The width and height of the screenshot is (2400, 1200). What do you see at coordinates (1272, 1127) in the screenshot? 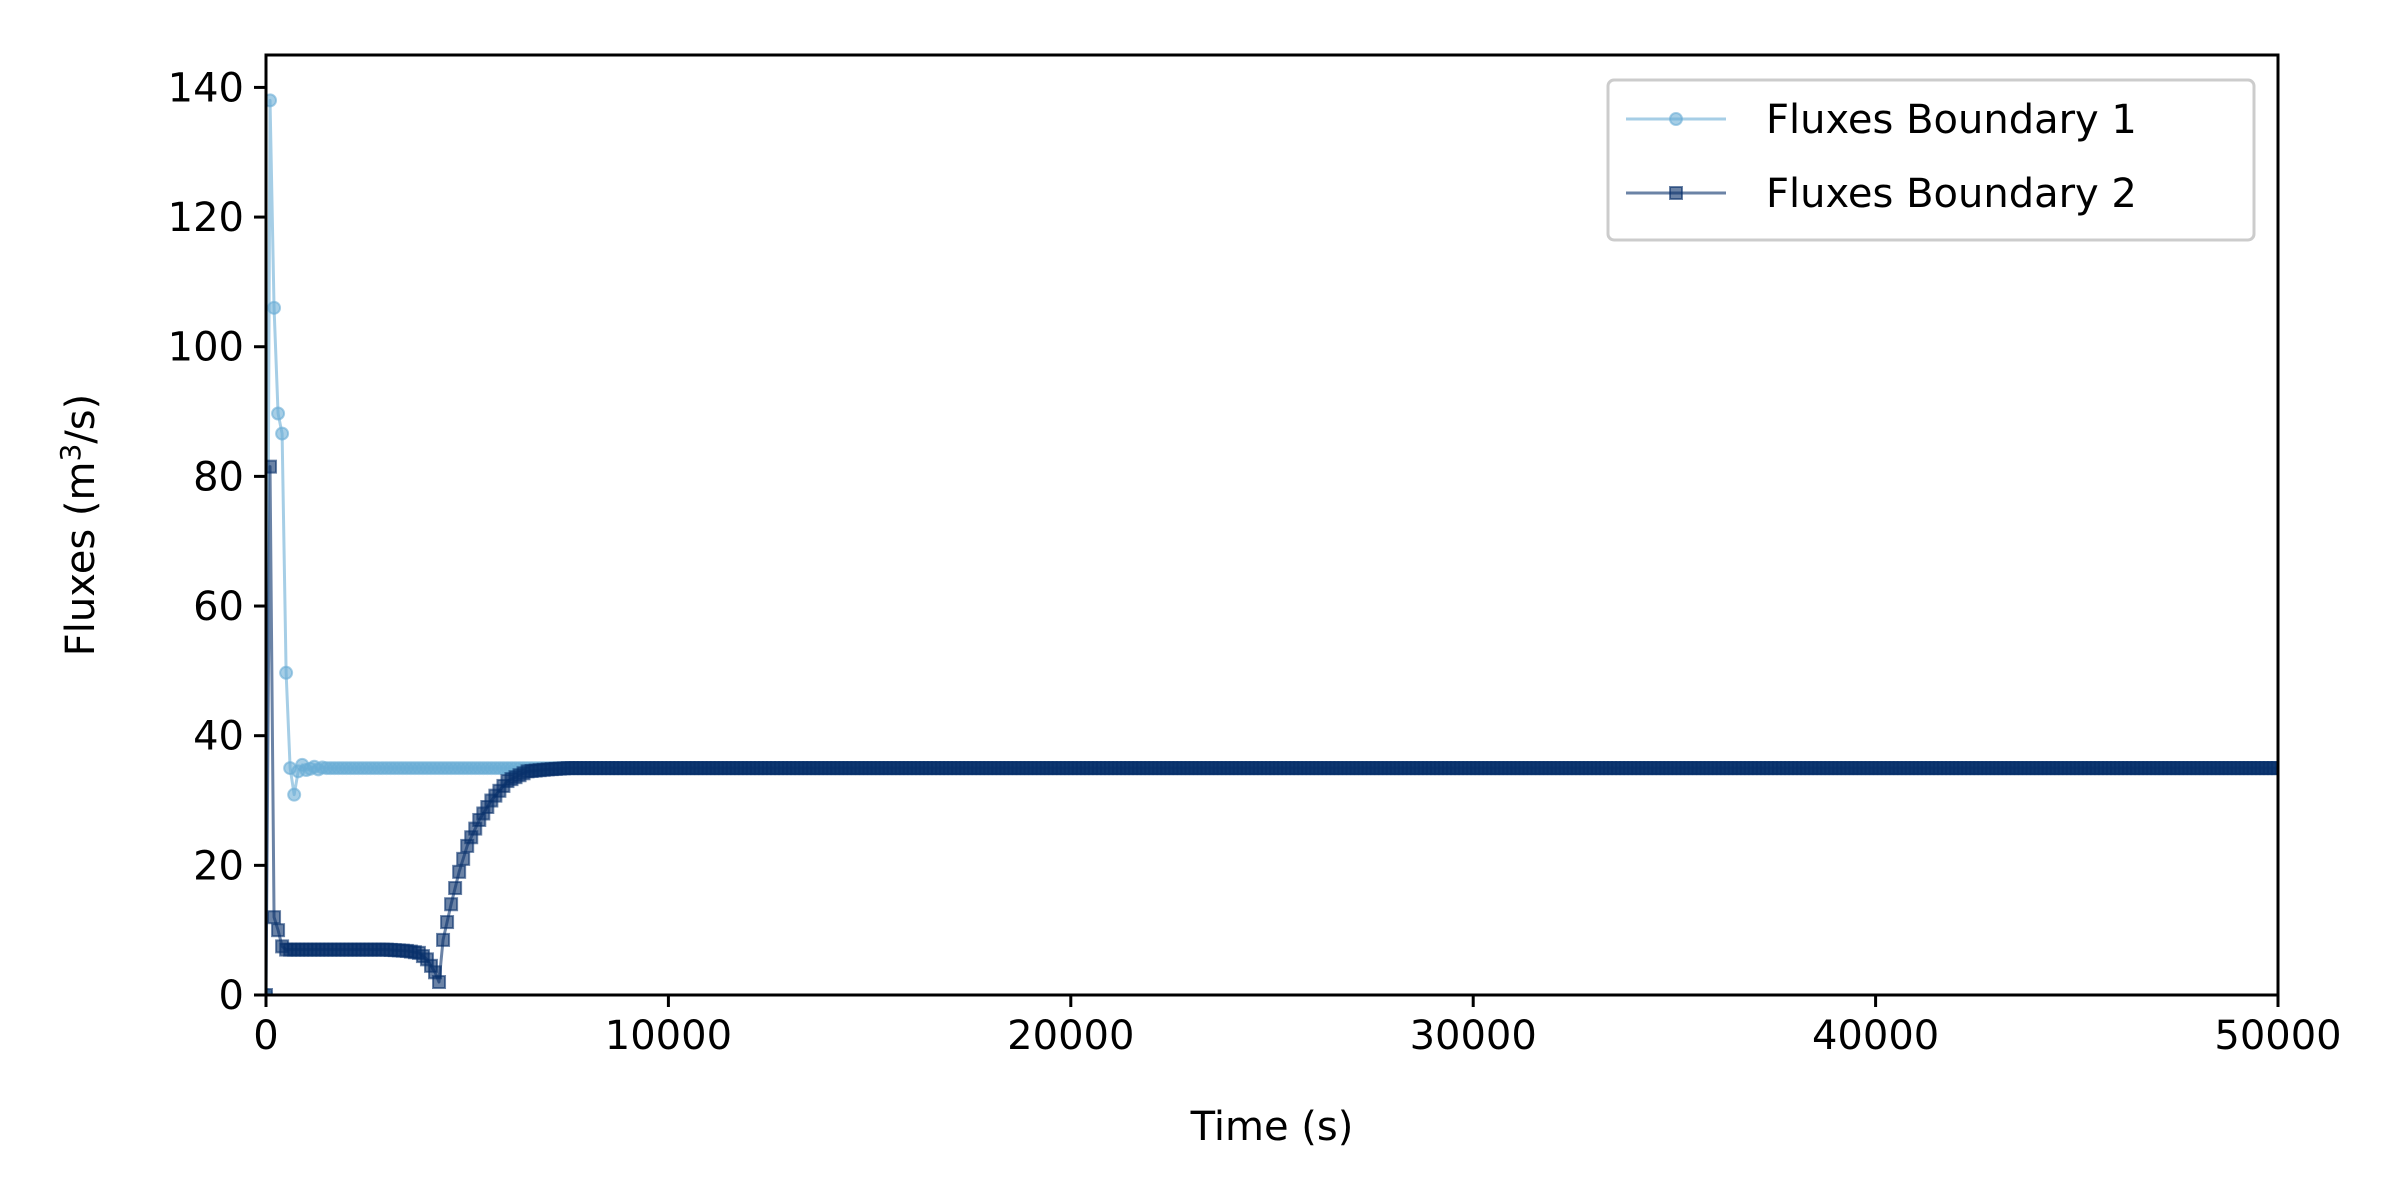
I see `x-axis-label: Time (s)` at bounding box center [1272, 1127].